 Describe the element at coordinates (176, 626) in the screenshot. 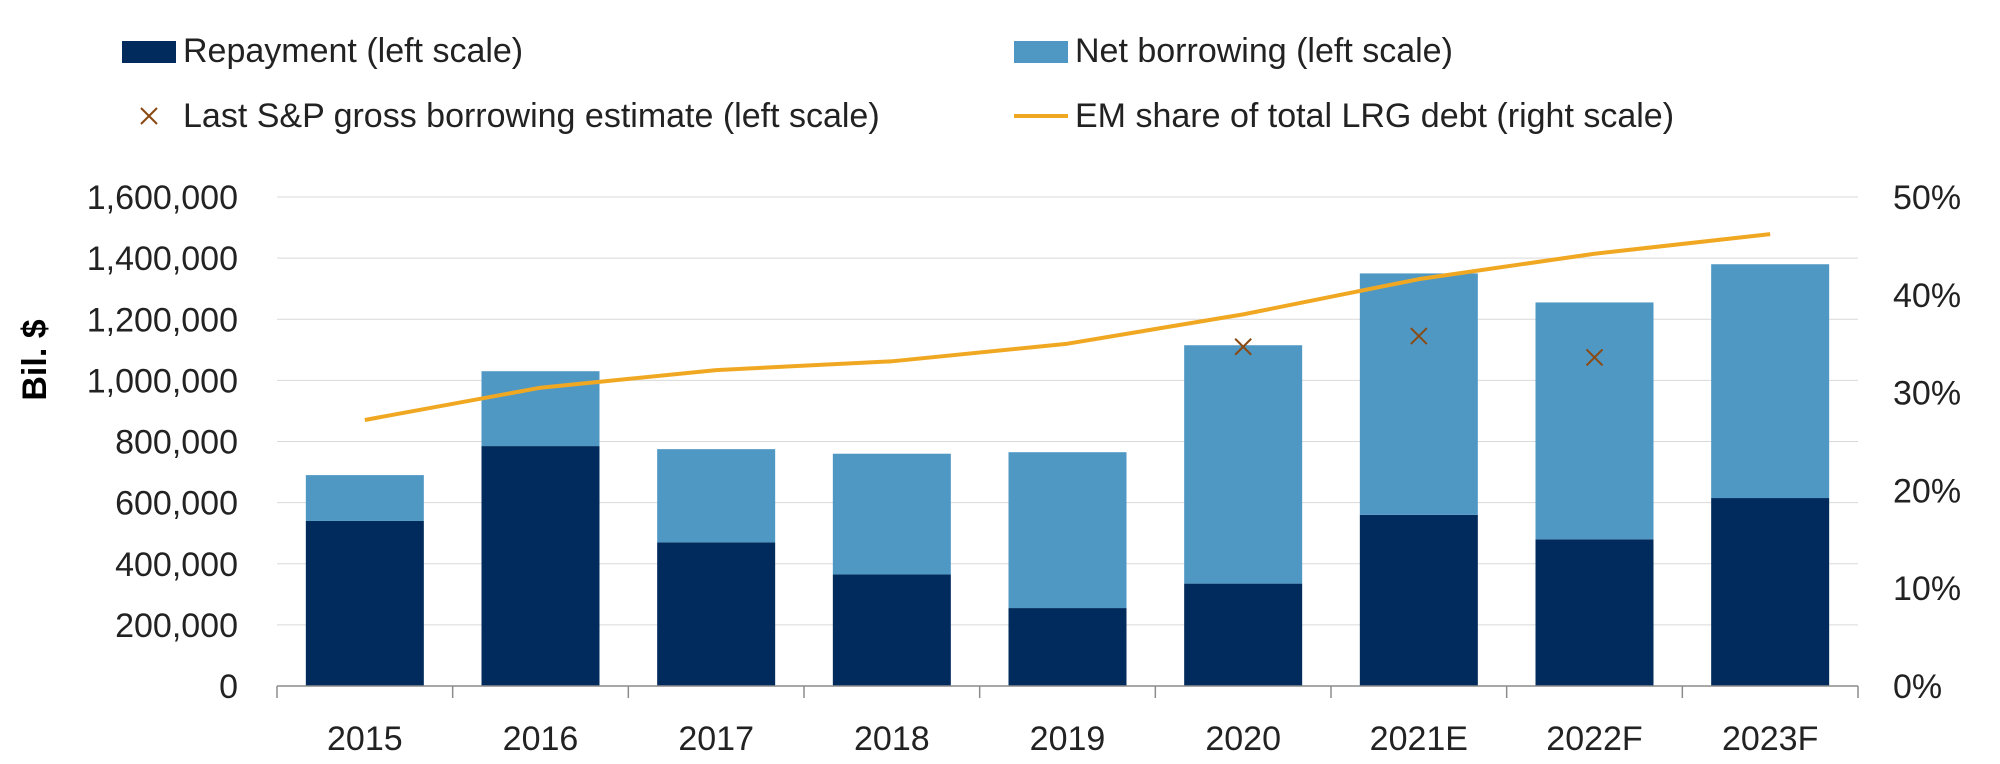

I see `left-tick-label: 200,000` at that location.